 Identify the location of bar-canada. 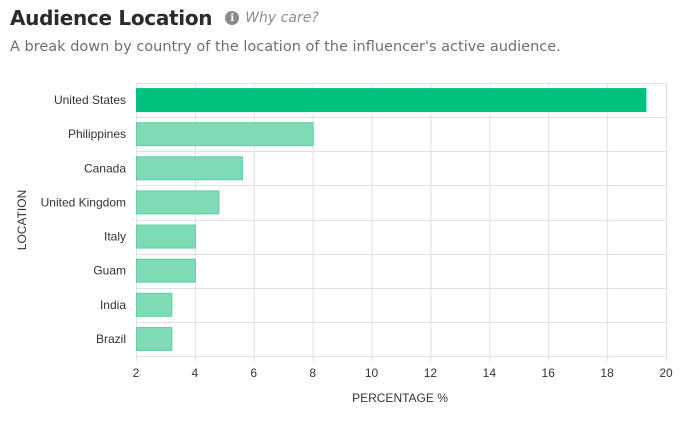
(189, 168).